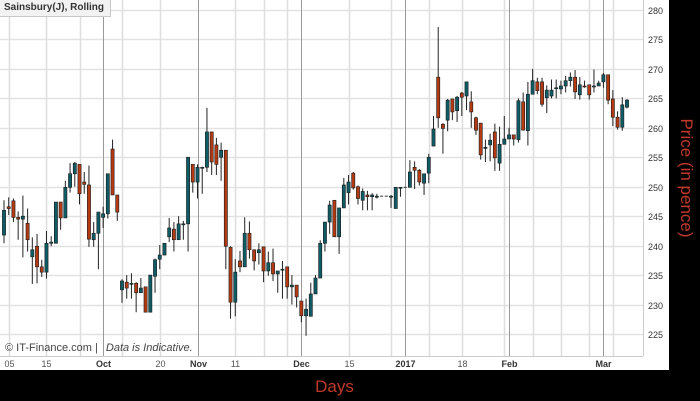 This screenshot has width=700, height=401. Describe the element at coordinates (349, 364) in the screenshot. I see `x-tick-label: 15` at that location.